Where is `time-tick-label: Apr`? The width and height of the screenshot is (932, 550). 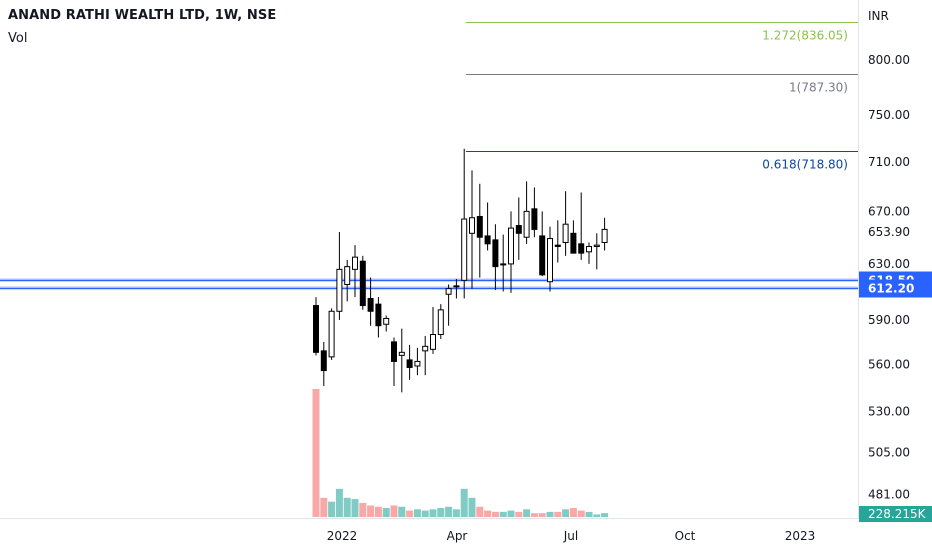
time-tick-label: Apr is located at coordinates (457, 536).